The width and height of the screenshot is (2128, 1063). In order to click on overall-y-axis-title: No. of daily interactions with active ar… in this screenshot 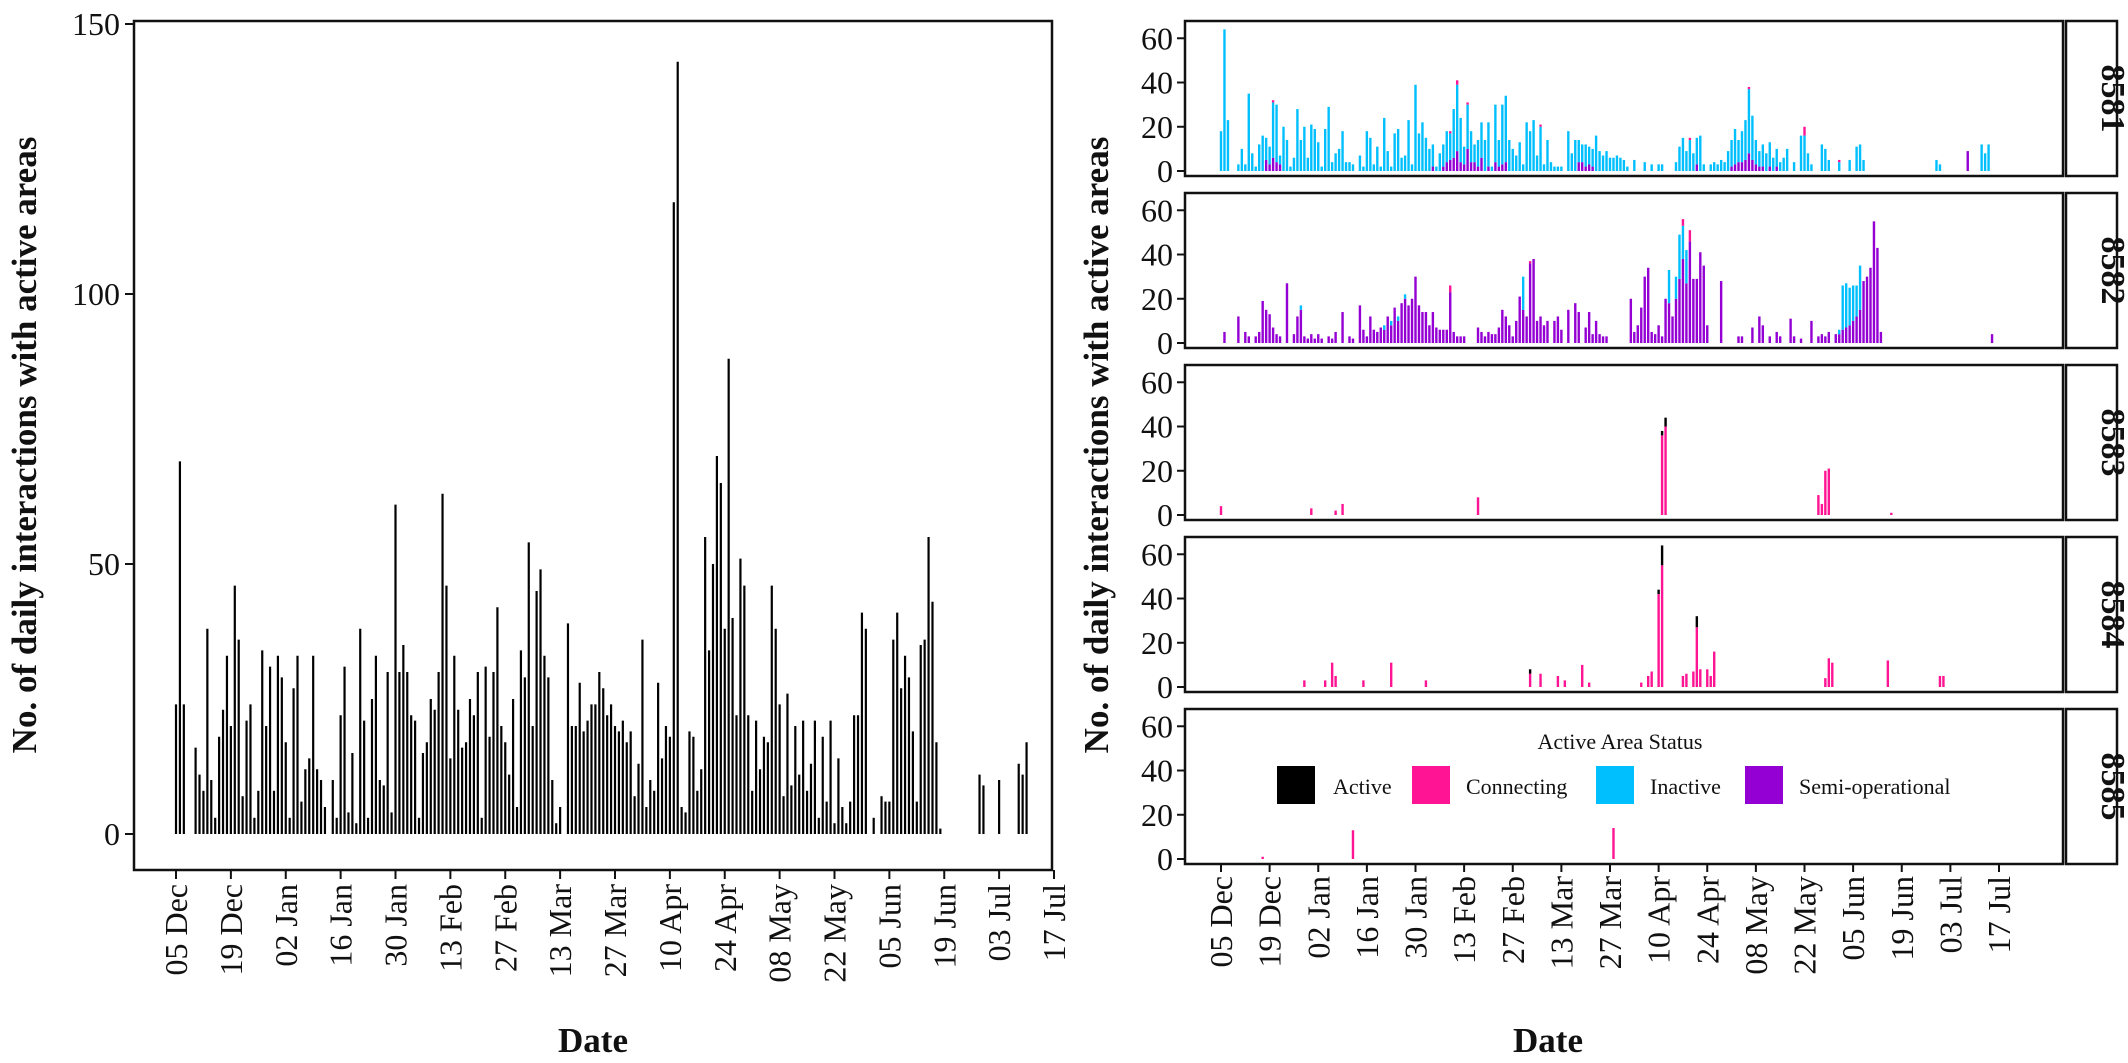, I will do `click(24, 445)`.